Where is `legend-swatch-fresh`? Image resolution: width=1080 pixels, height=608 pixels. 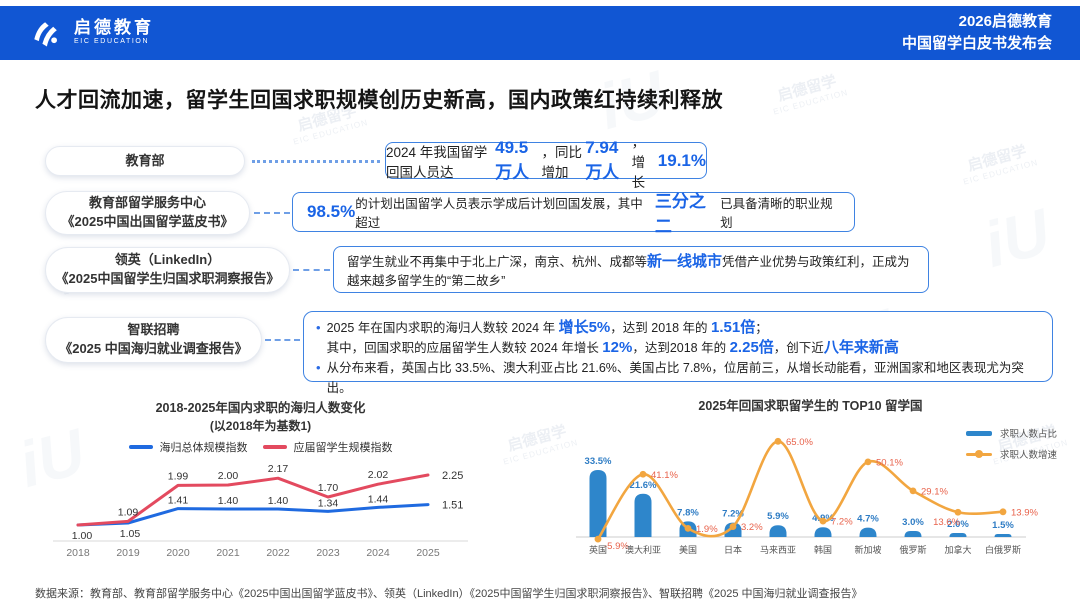
legend-swatch-fresh is located at coordinates (274, 447).